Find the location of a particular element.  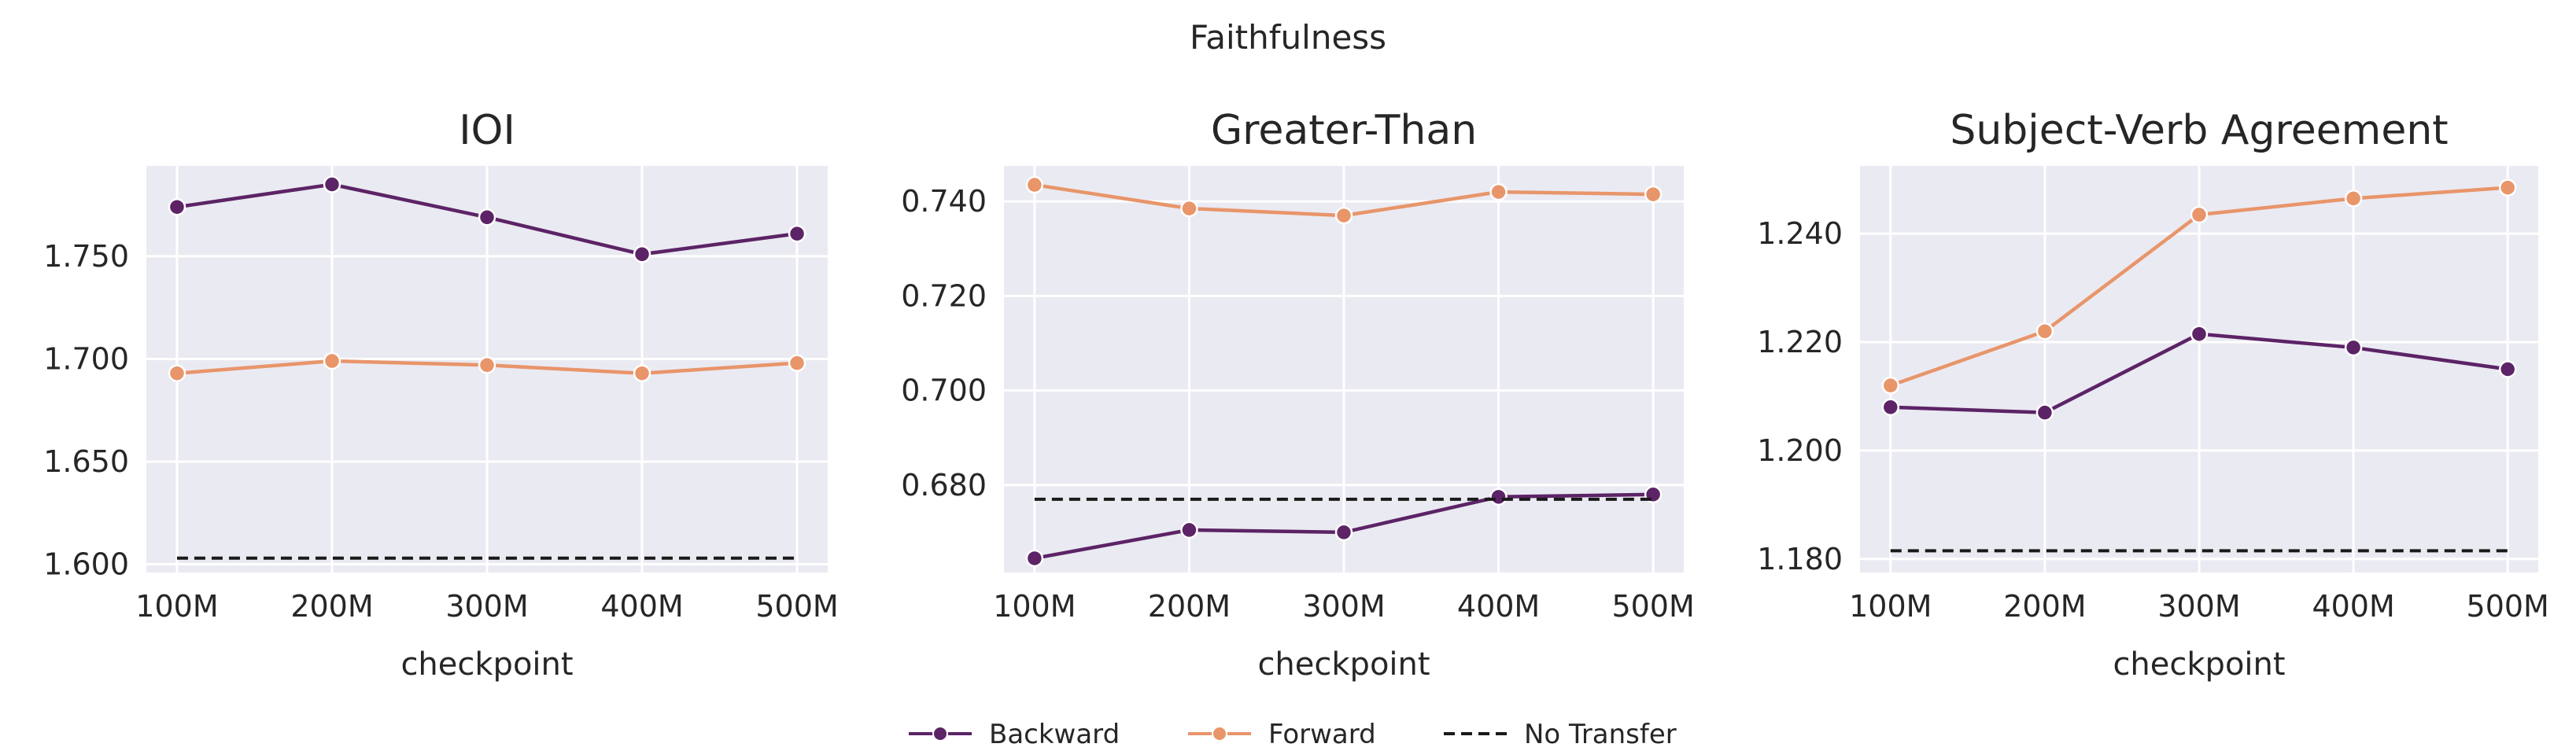

y-tick-label: 0.720 is located at coordinates (944, 295).